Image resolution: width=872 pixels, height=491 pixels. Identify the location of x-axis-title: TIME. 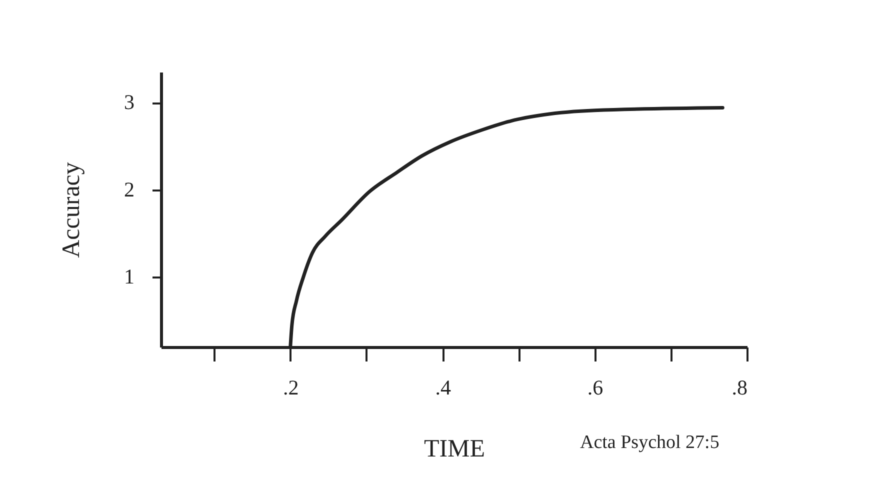
(455, 449).